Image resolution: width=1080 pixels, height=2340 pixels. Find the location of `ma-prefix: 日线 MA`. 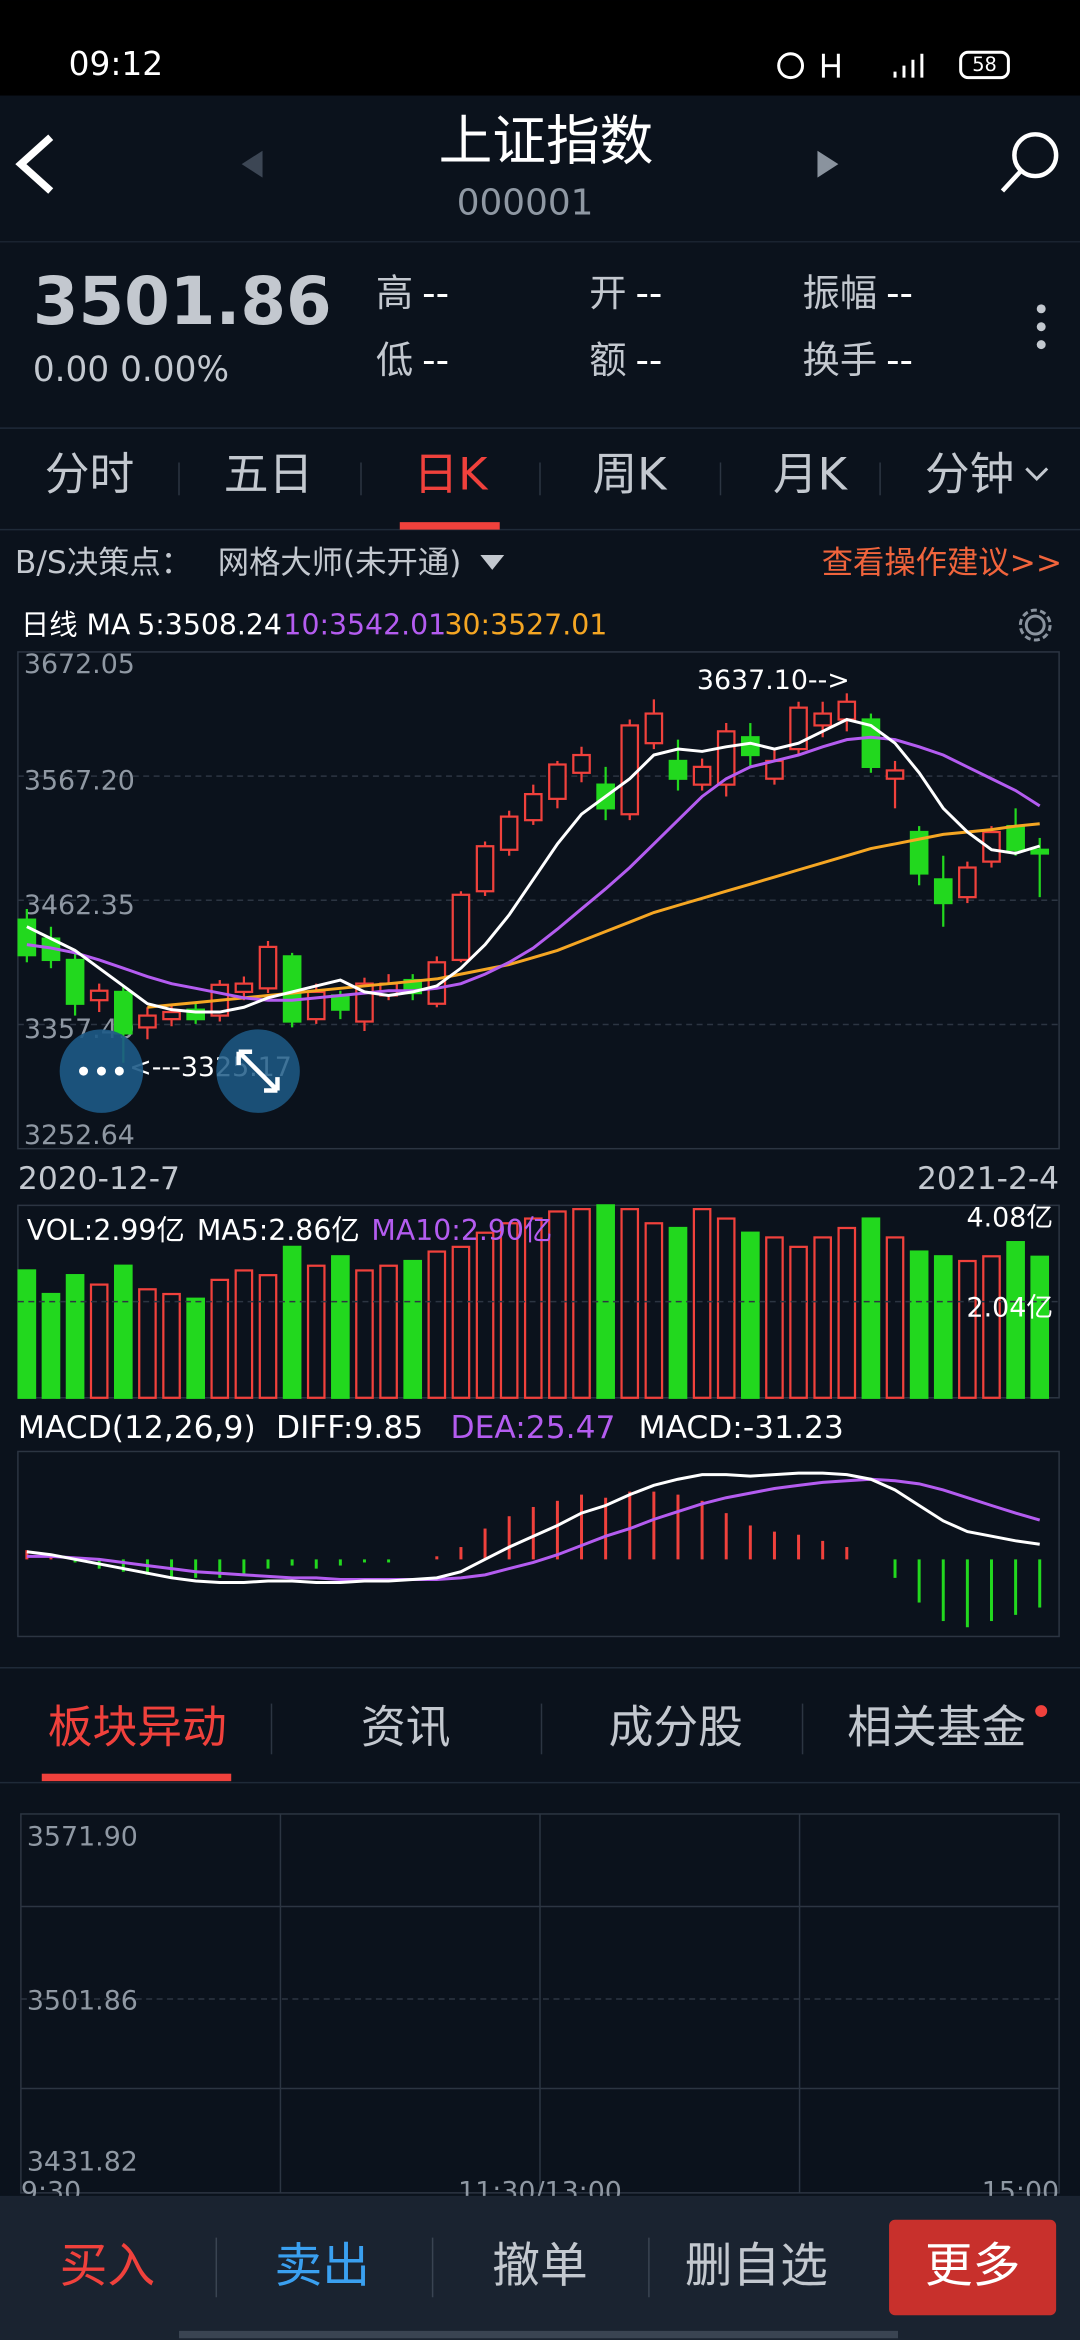

ma-prefix: 日线 MA is located at coordinates (76, 625).